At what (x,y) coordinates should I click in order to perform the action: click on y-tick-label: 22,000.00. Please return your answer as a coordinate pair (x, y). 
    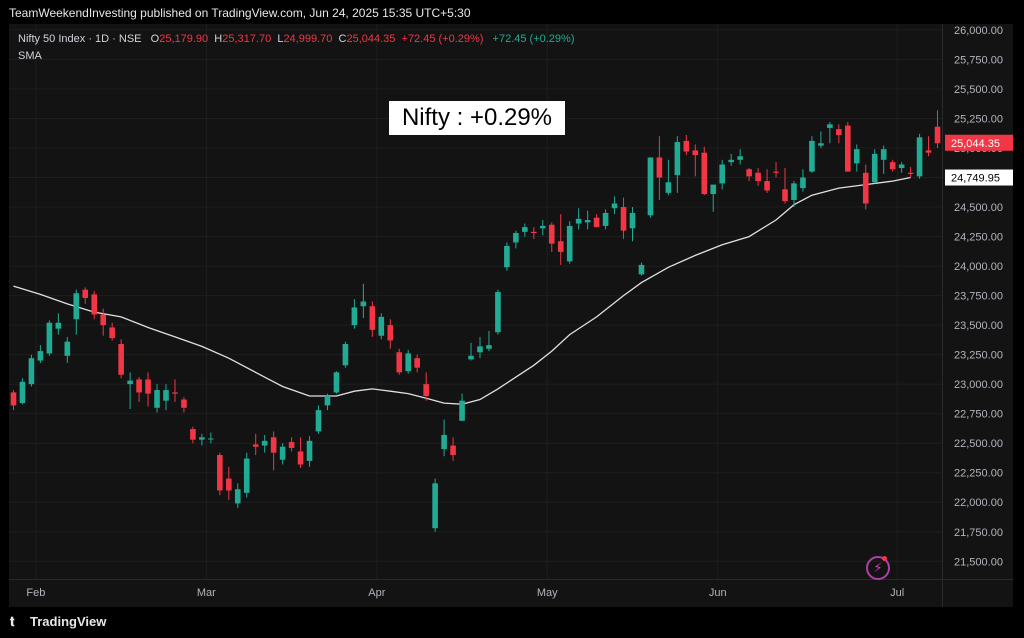
    Looking at the image, I should click on (978, 503).